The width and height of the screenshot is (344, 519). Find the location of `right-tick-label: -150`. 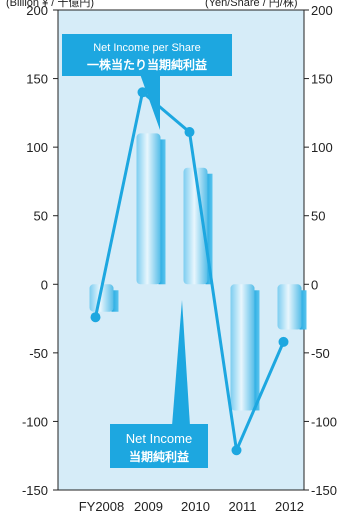

right-tick-label: -150 is located at coordinates (324, 490).